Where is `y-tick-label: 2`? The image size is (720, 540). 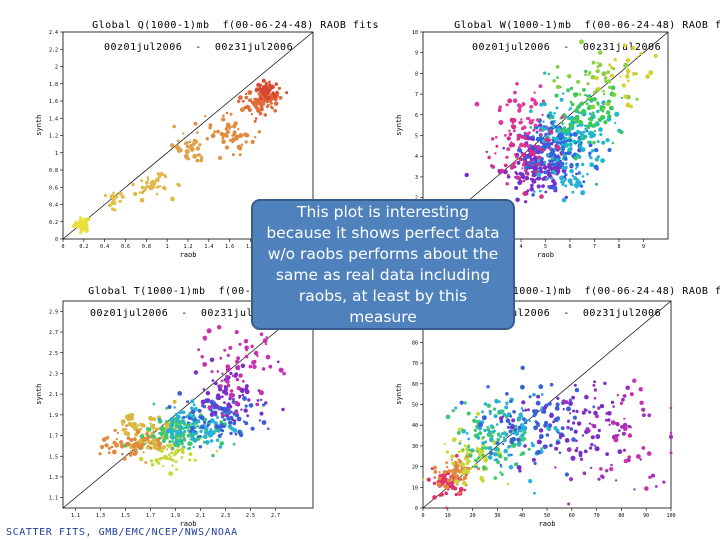 y-tick-label: 2 is located at coordinates (56, 68).